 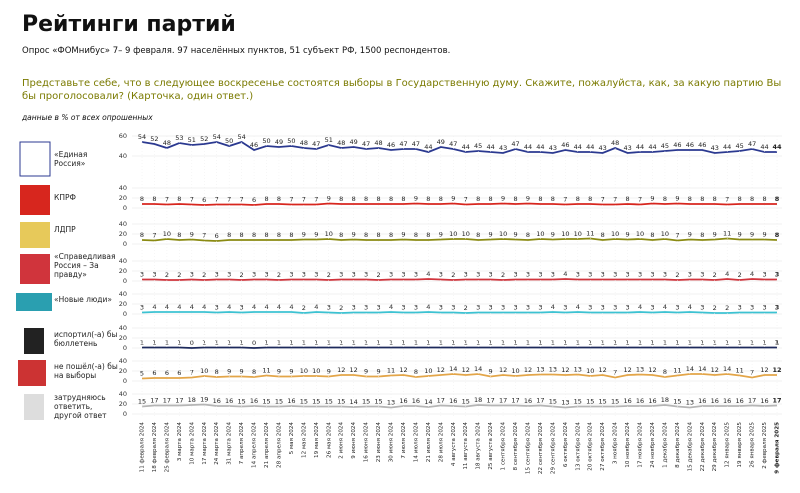 I want to click on x-tick-label: 27 октября 2024, so click(x=603, y=446).